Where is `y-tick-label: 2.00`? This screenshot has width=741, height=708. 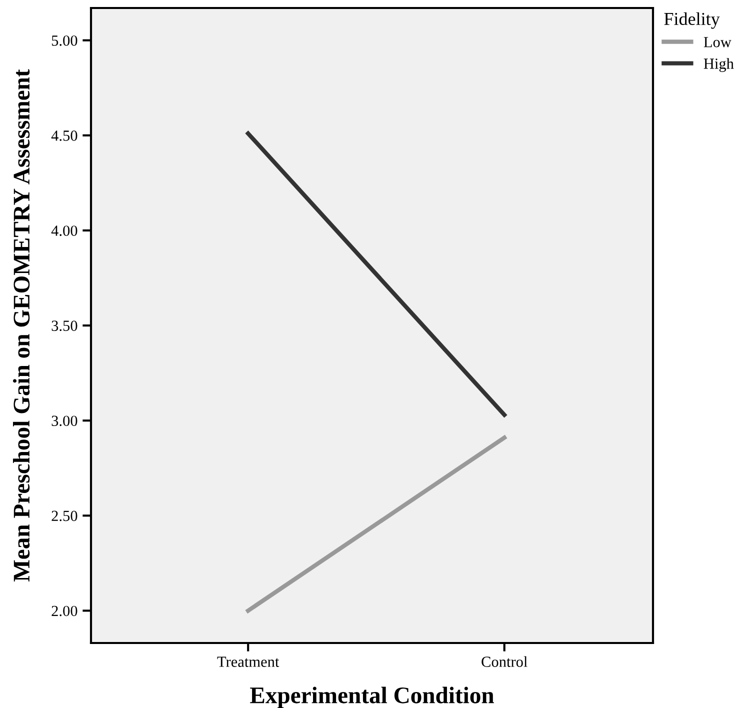
y-tick-label: 2.00 is located at coordinates (65, 611).